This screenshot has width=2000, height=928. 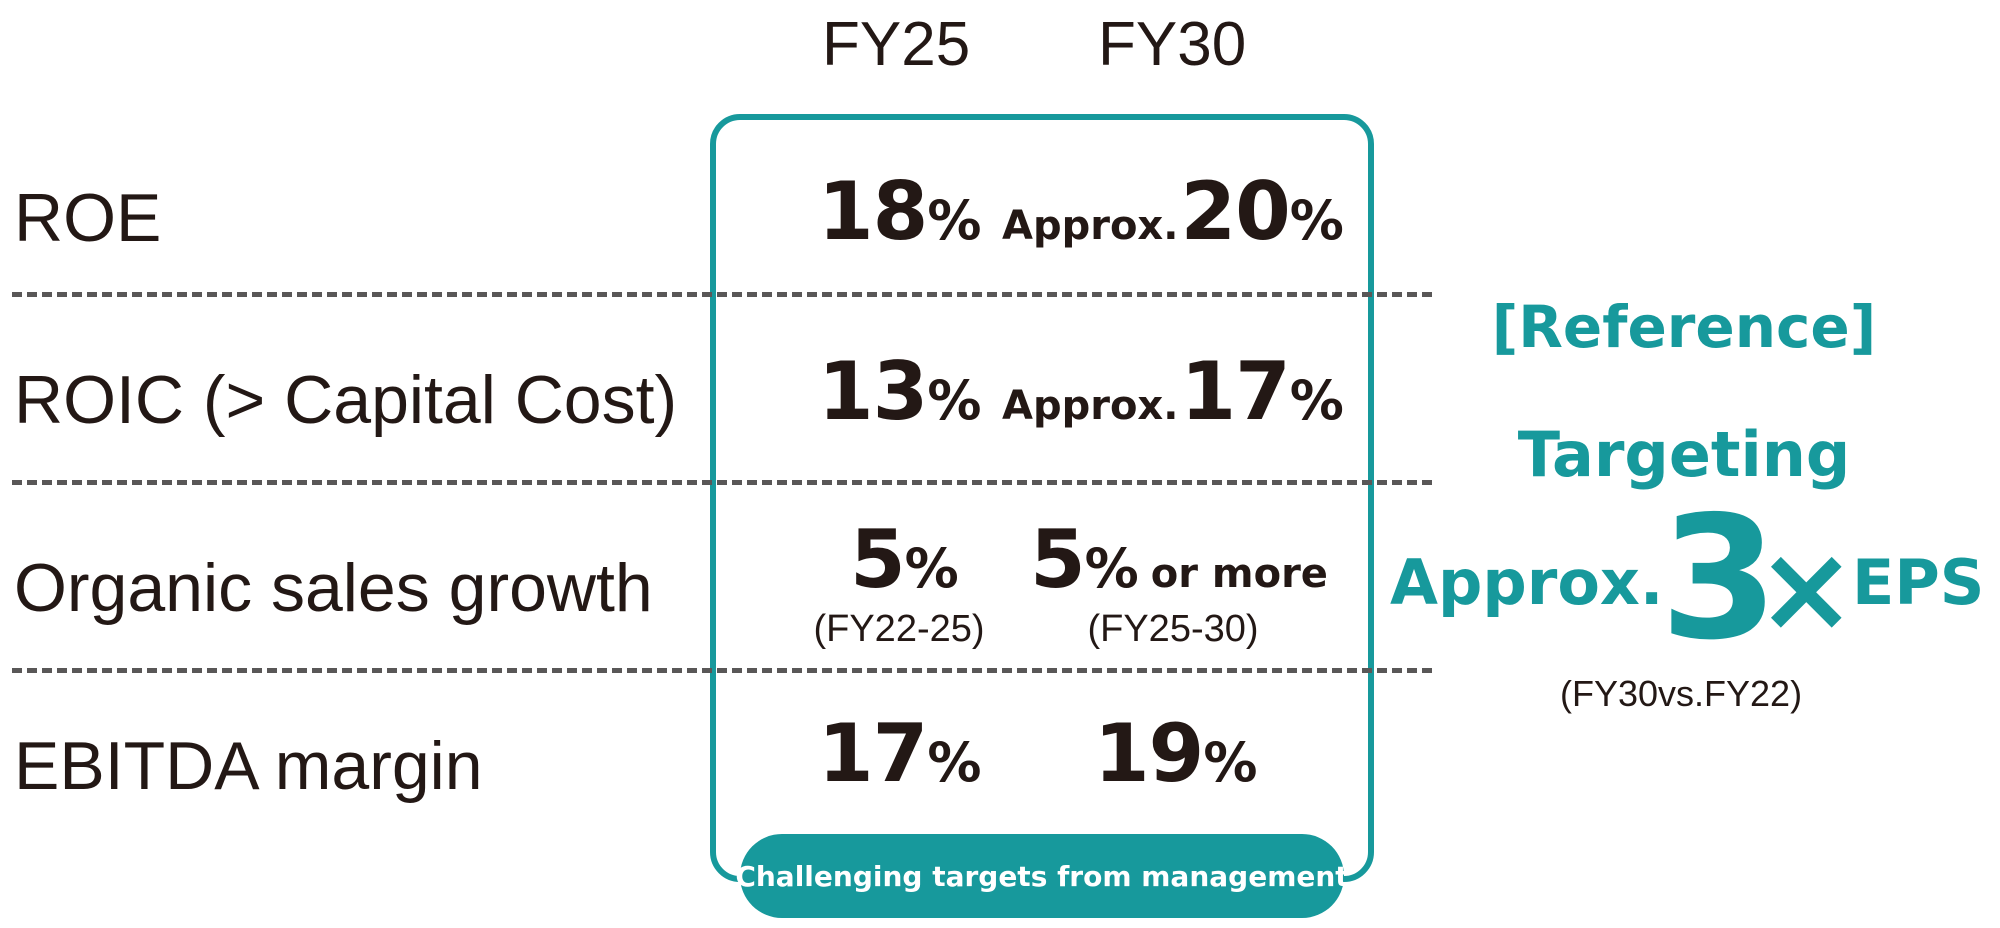 I want to click on challenging-targets-badge: Challenging targets from management, so click(x=1042, y=876).